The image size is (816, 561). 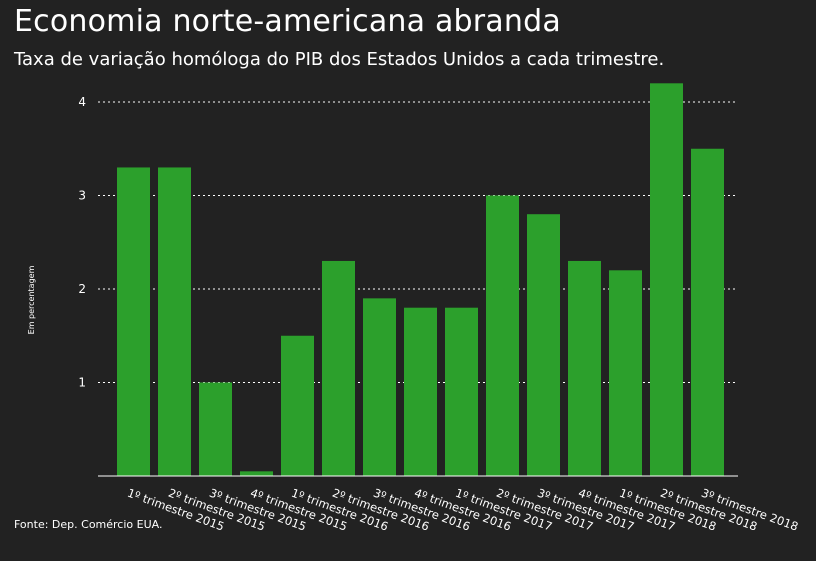 What do you see at coordinates (82, 196) in the screenshot?
I see `y-tick-label: 3` at bounding box center [82, 196].